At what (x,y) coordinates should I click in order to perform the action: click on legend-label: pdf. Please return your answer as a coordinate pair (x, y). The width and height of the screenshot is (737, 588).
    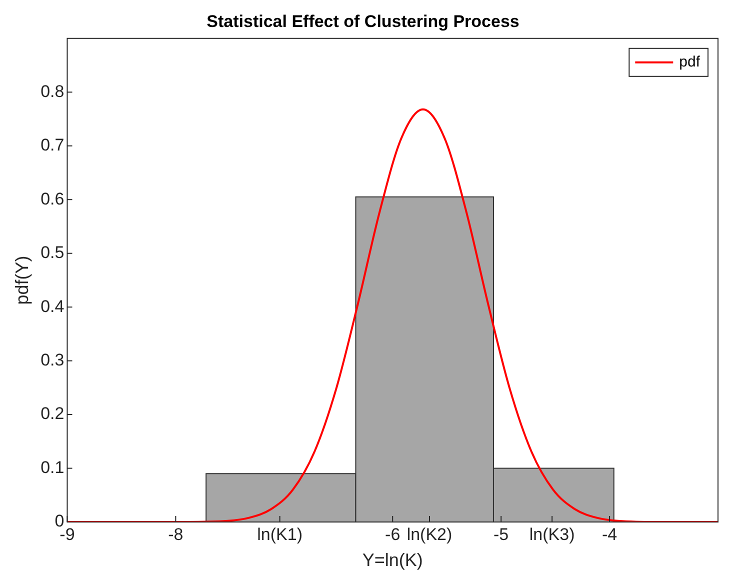
    Looking at the image, I should click on (690, 62).